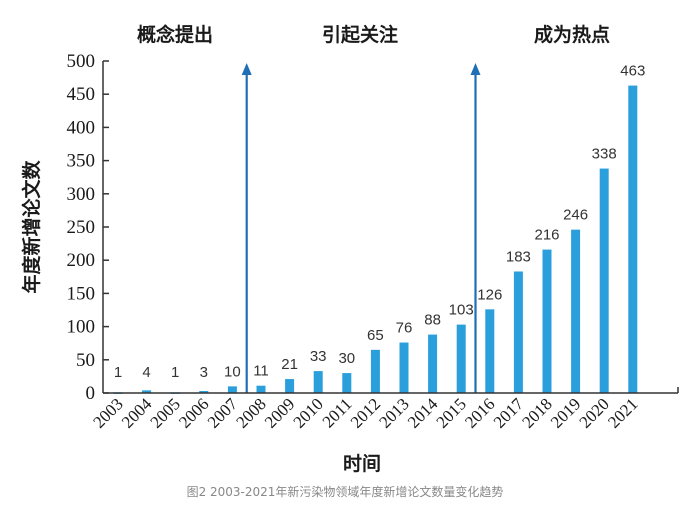 The width and height of the screenshot is (691, 509). What do you see at coordinates (223, 413) in the screenshot?
I see `x-tick-label: 2007` at bounding box center [223, 413].